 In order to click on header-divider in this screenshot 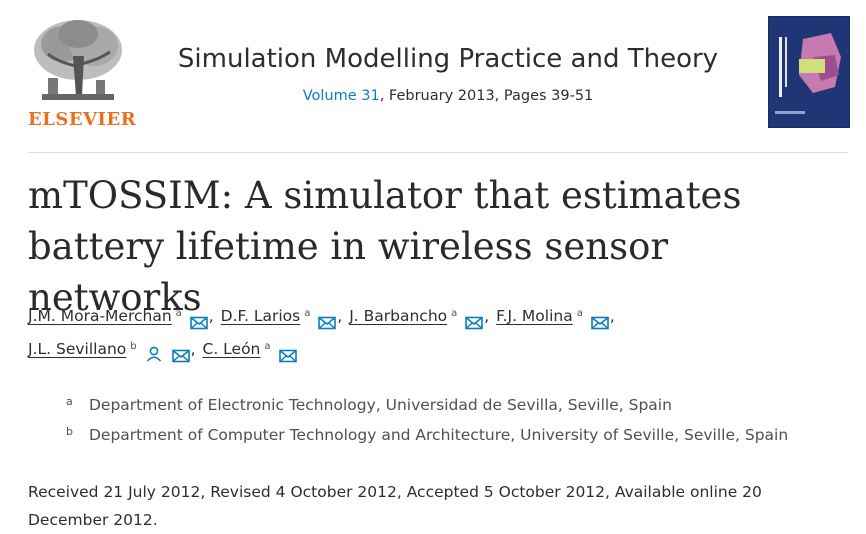, I will do `click(438, 152)`.